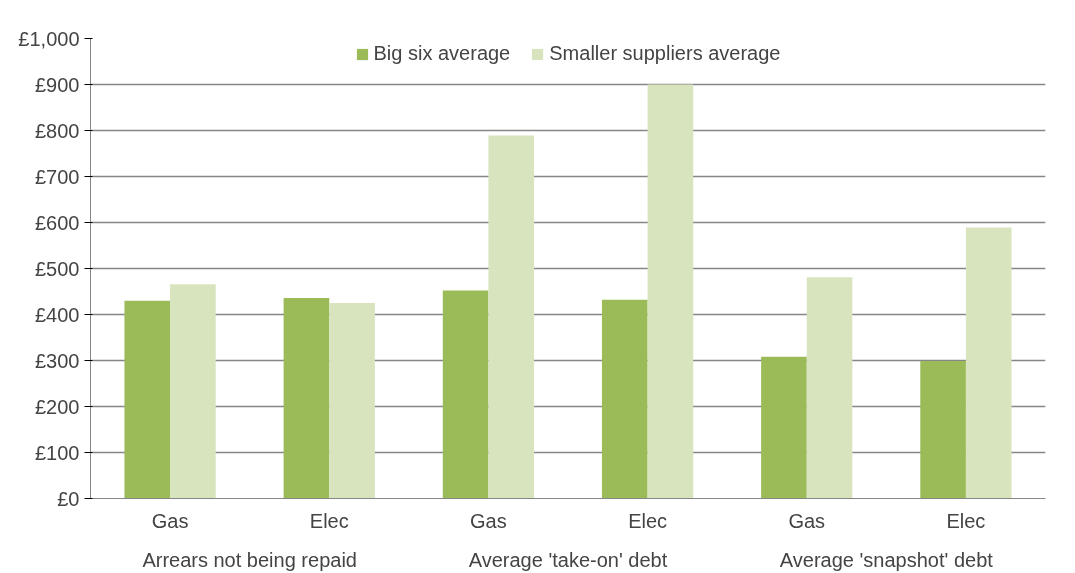  I want to click on legend-label: Big six average, so click(442, 53).